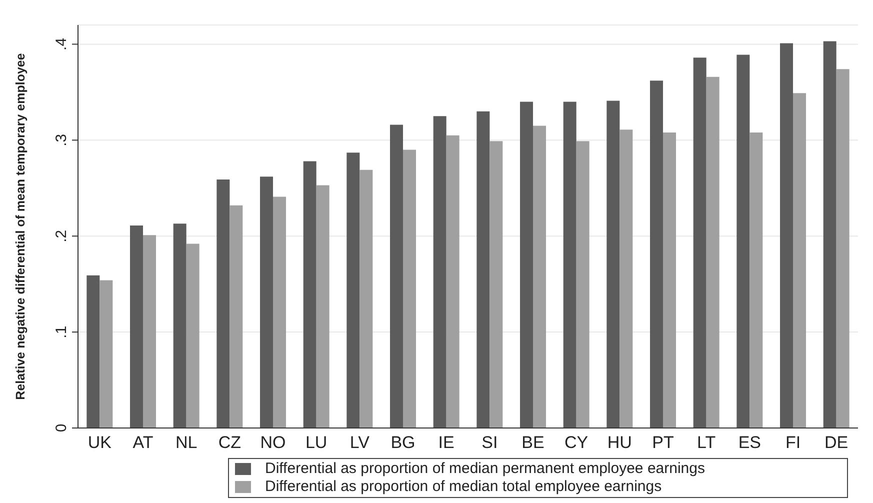 Image resolution: width=873 pixels, height=503 pixels. What do you see at coordinates (663, 442) in the screenshot?
I see `x-tick-label: PT` at bounding box center [663, 442].